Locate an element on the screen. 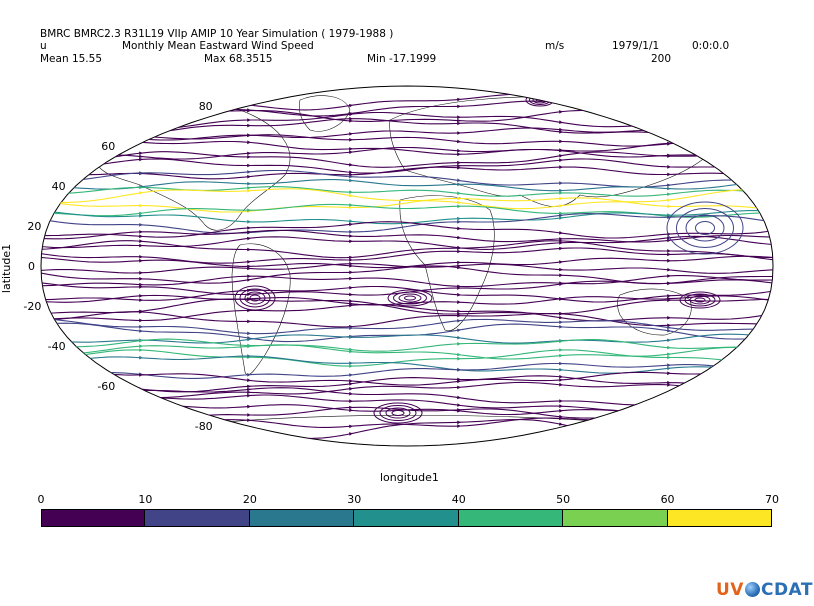 This screenshot has height=606, width=814. lat-tick-label: 20 is located at coordinates (34, 226).